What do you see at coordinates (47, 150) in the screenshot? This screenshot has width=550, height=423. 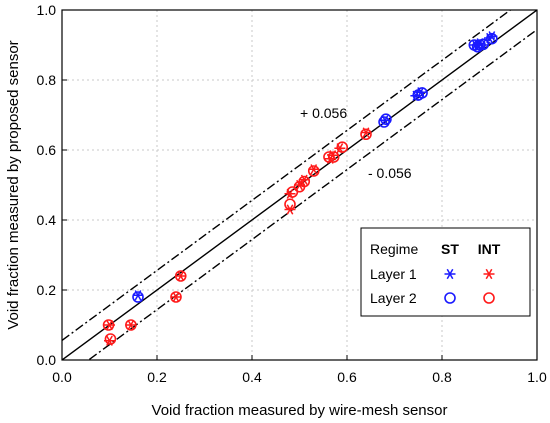 I see `y-tick-label: 0.6` at bounding box center [47, 150].